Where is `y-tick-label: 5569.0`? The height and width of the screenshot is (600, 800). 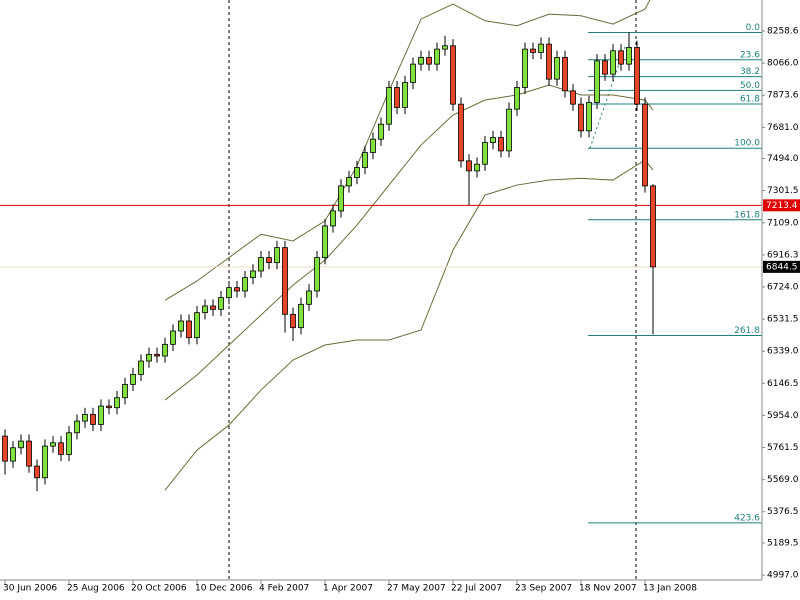
y-tick-label: 5569.0 is located at coordinates (783, 480).